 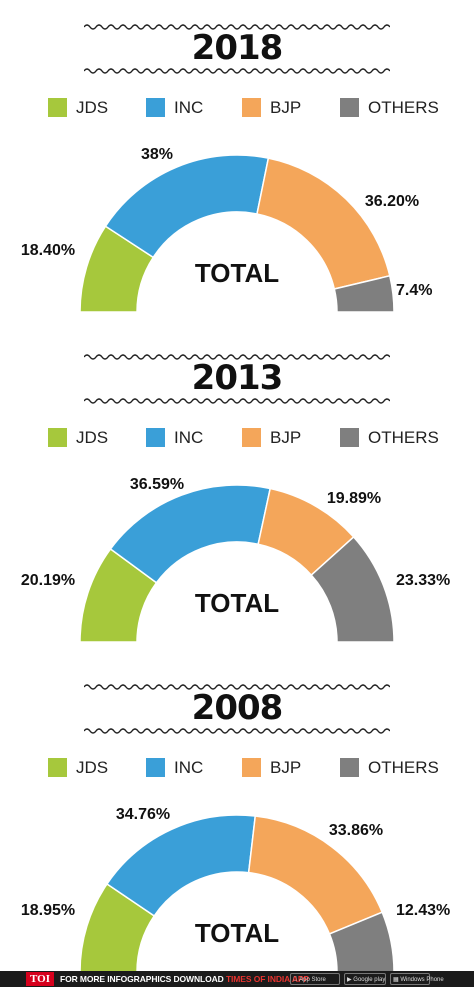 I want to click on data-label-jds: 20.19%, so click(x=48, y=580).